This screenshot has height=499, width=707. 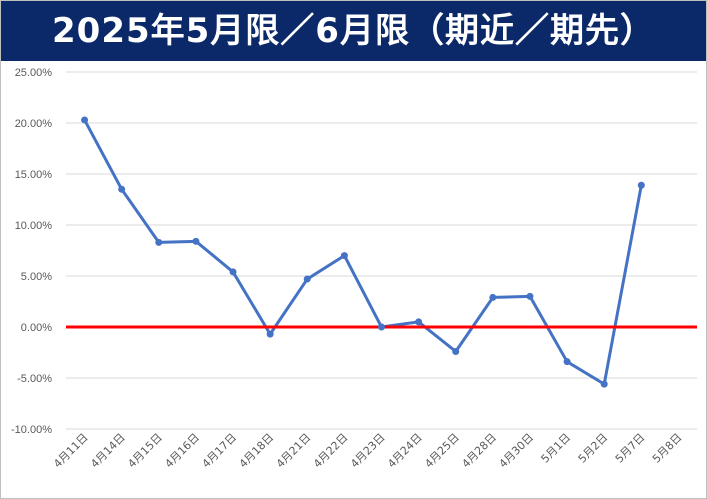 What do you see at coordinates (294, 451) in the screenshot?
I see `x-tick-label: 4月21日` at bounding box center [294, 451].